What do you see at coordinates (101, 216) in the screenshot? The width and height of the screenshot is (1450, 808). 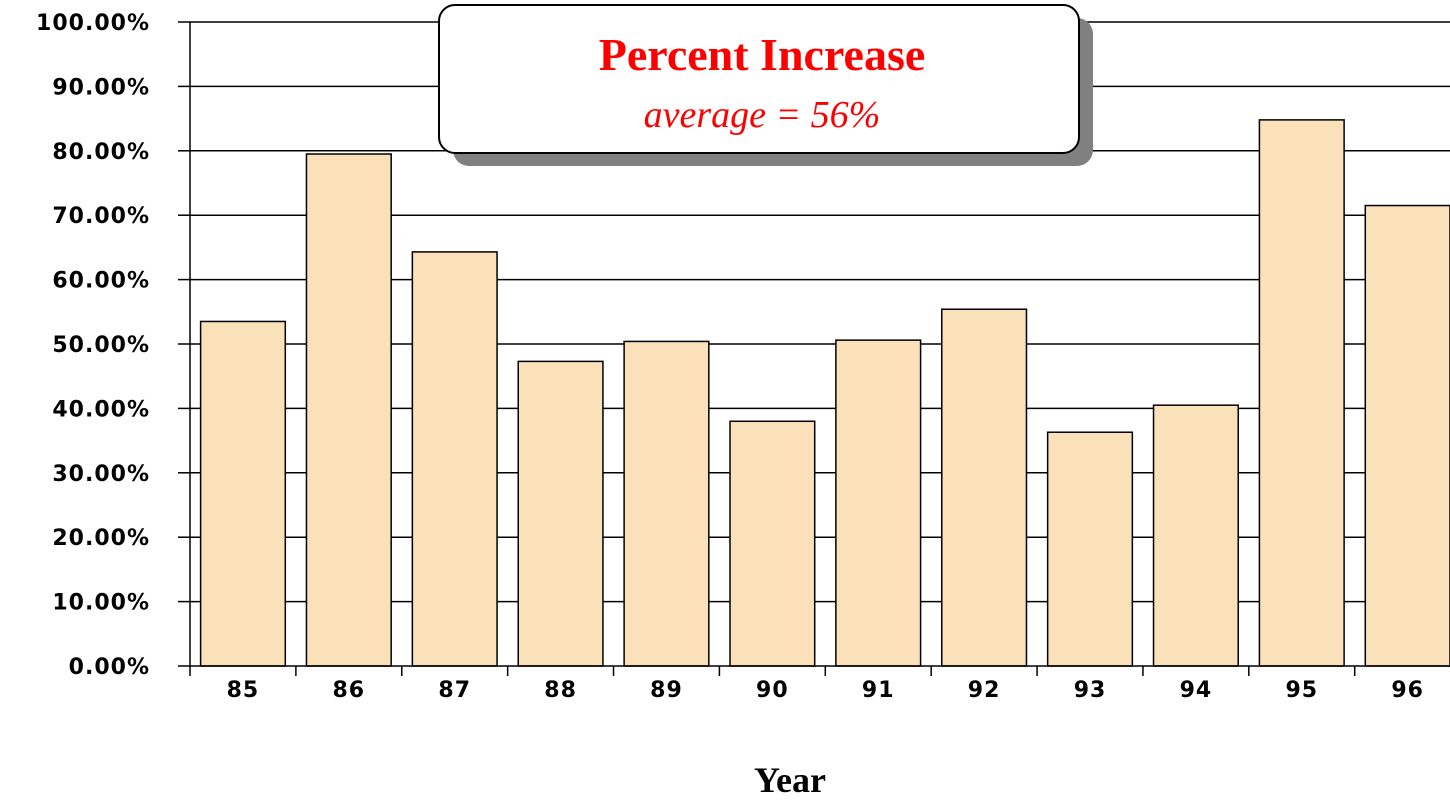 I see `y-tick-label: 70.00%` at bounding box center [101, 216].